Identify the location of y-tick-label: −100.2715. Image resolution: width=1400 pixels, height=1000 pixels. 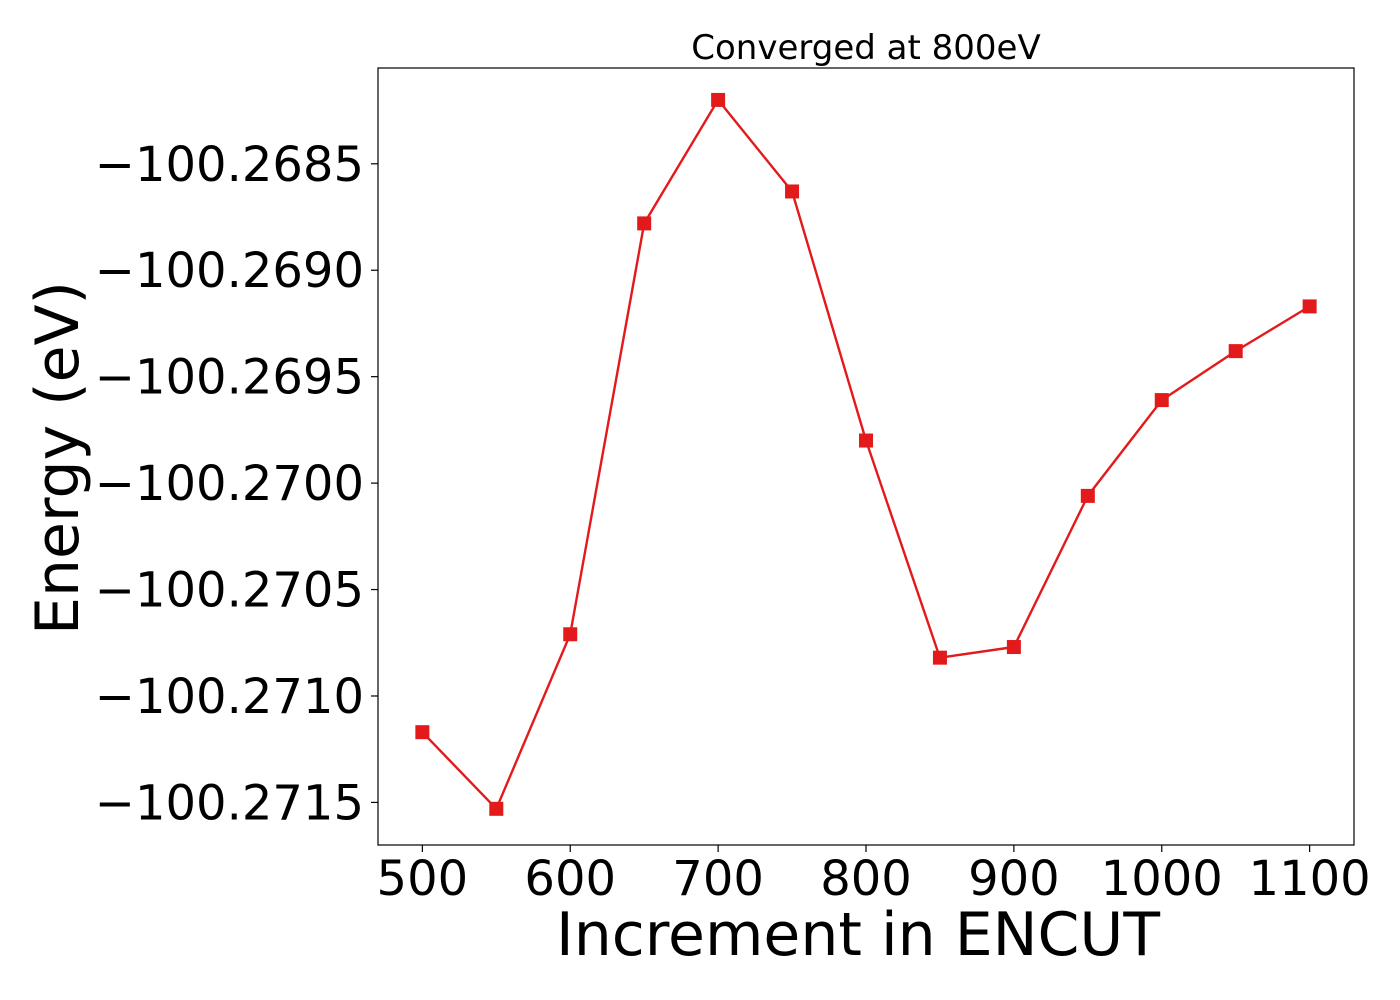
(229, 803).